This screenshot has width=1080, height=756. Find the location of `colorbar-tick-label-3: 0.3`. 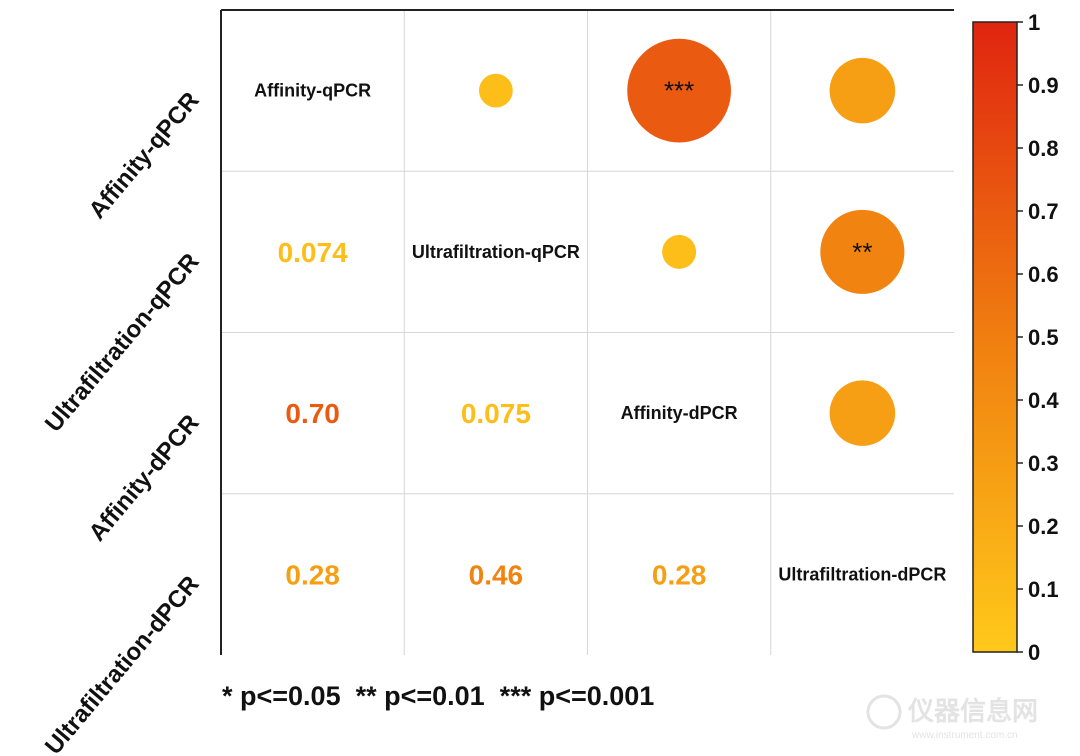

colorbar-tick-label-3: 0.3 is located at coordinates (1043, 463).